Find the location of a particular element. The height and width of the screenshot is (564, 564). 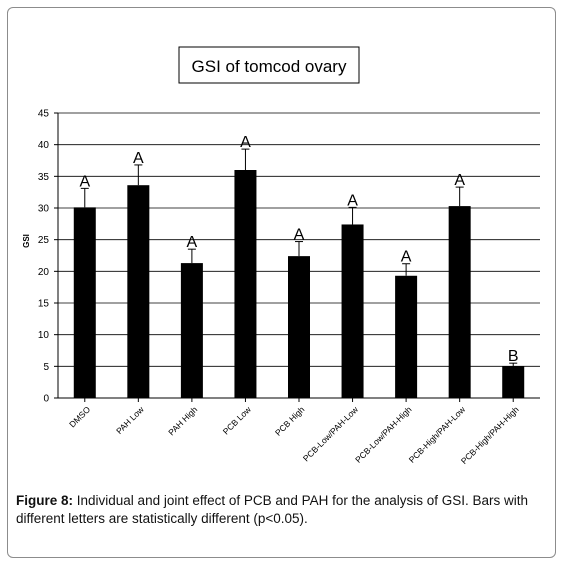

chart-title: GSI of tomcod ovary is located at coordinates (269, 66).